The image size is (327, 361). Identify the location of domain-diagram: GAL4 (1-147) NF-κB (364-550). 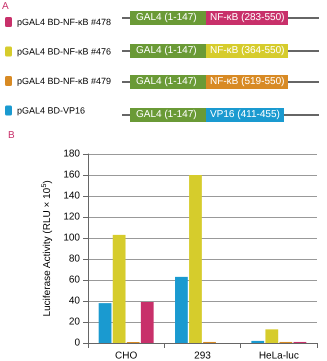
(220, 51).